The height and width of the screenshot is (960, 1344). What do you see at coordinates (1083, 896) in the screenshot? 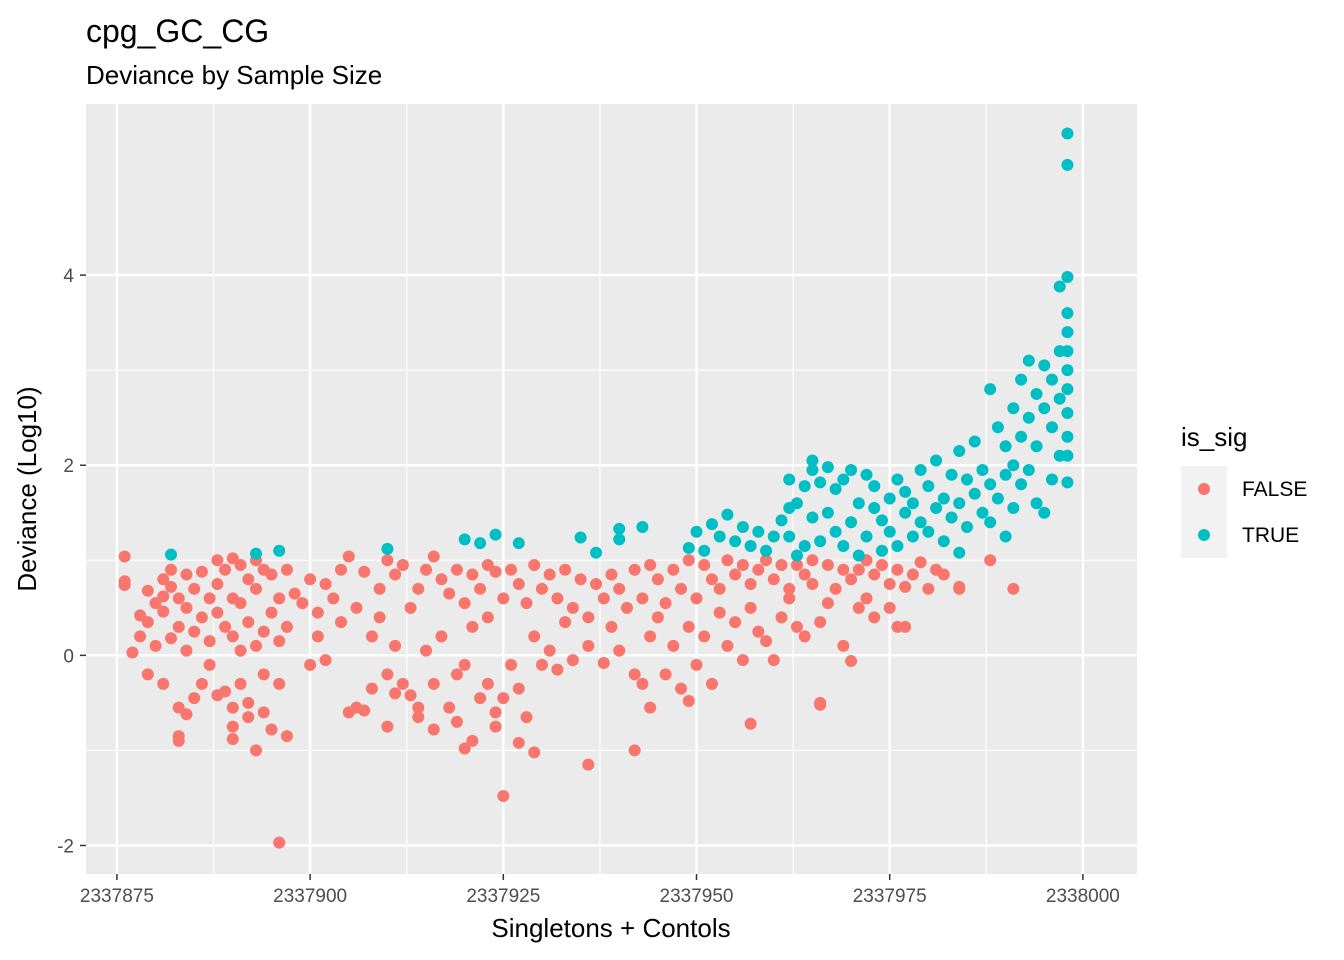
I see `x-tick-label: 2338000` at bounding box center [1083, 896].